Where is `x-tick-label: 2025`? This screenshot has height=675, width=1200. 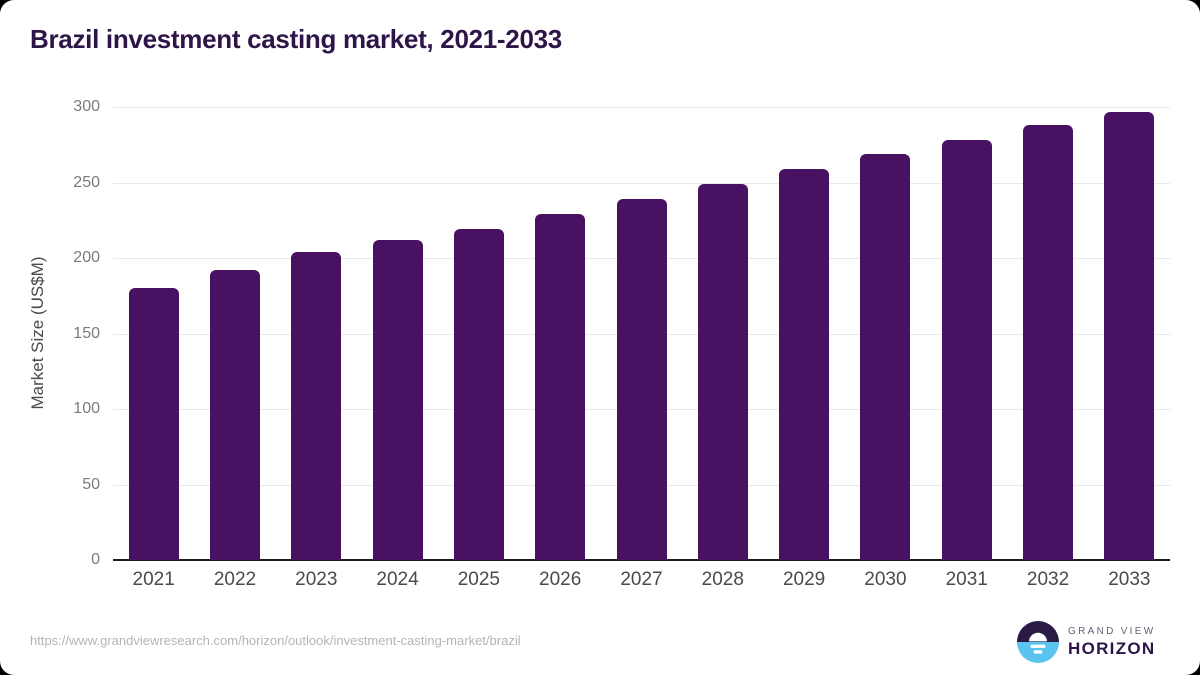 x-tick-label: 2025 is located at coordinates (479, 579).